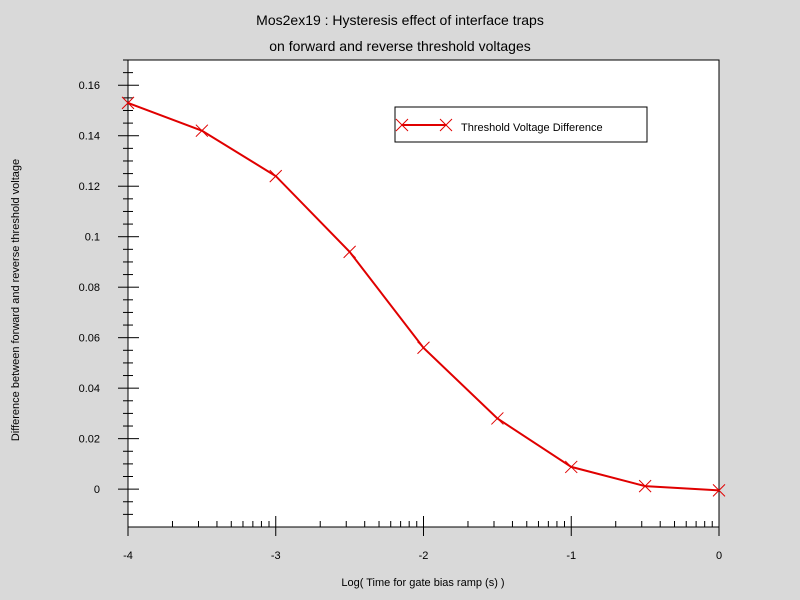 The width and height of the screenshot is (800, 600). What do you see at coordinates (89, 339) in the screenshot?
I see `y-tick-label: 0.06` at bounding box center [89, 339].